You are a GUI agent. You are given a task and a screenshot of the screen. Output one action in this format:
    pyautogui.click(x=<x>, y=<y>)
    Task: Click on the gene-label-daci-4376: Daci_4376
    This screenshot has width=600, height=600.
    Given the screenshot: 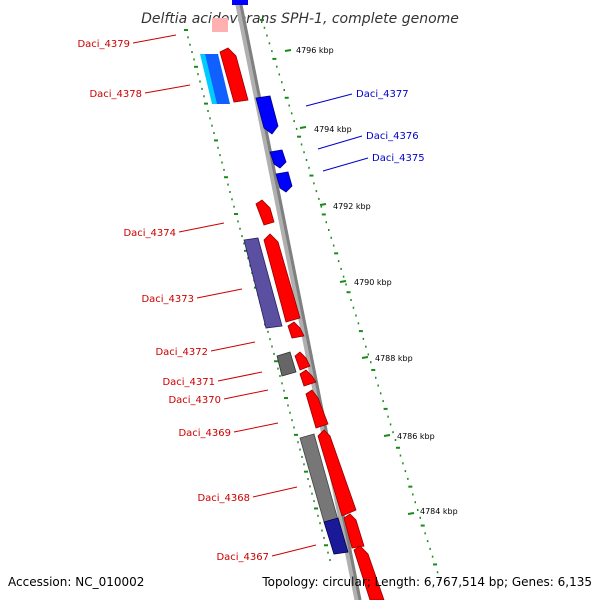 What is the action you would take?
    pyautogui.click(x=392, y=136)
    